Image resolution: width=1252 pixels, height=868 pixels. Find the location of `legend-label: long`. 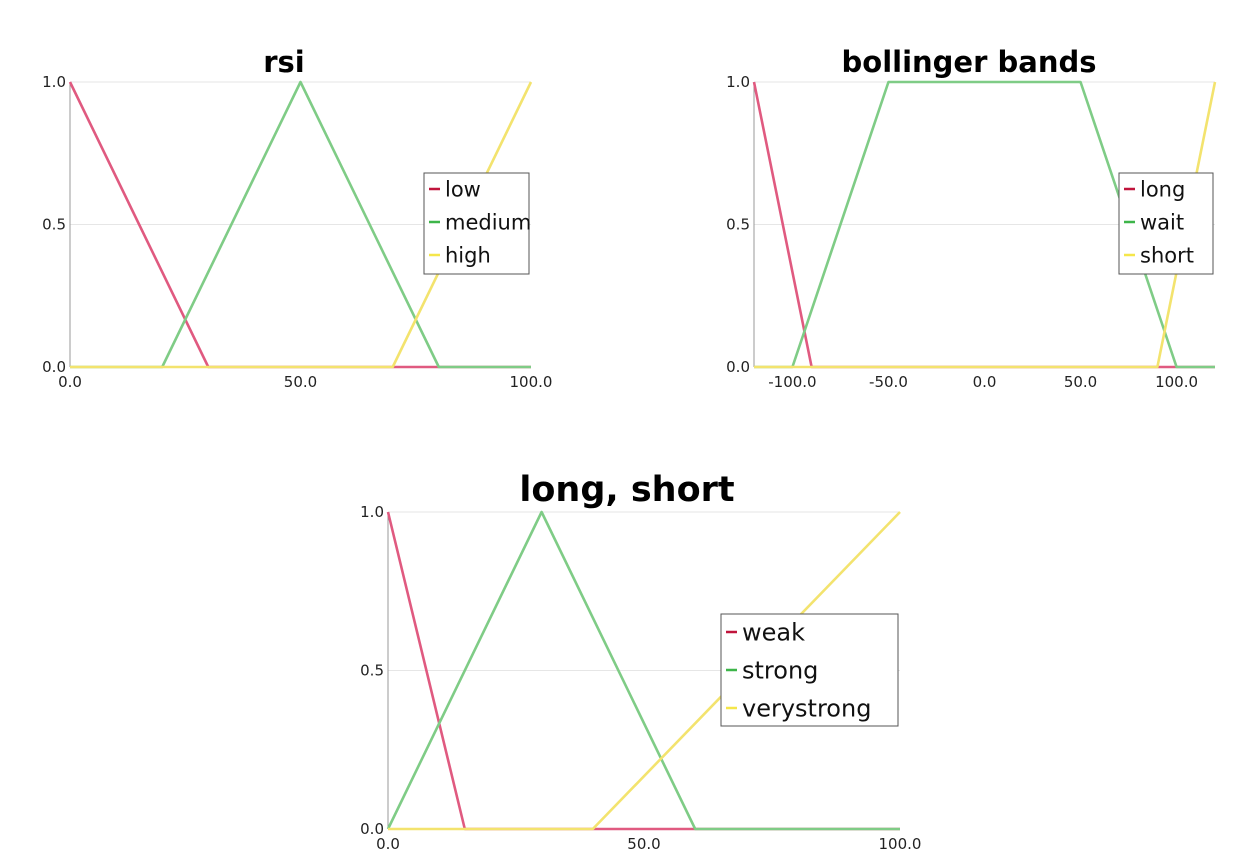

legend-label: long is located at coordinates (1162, 190).